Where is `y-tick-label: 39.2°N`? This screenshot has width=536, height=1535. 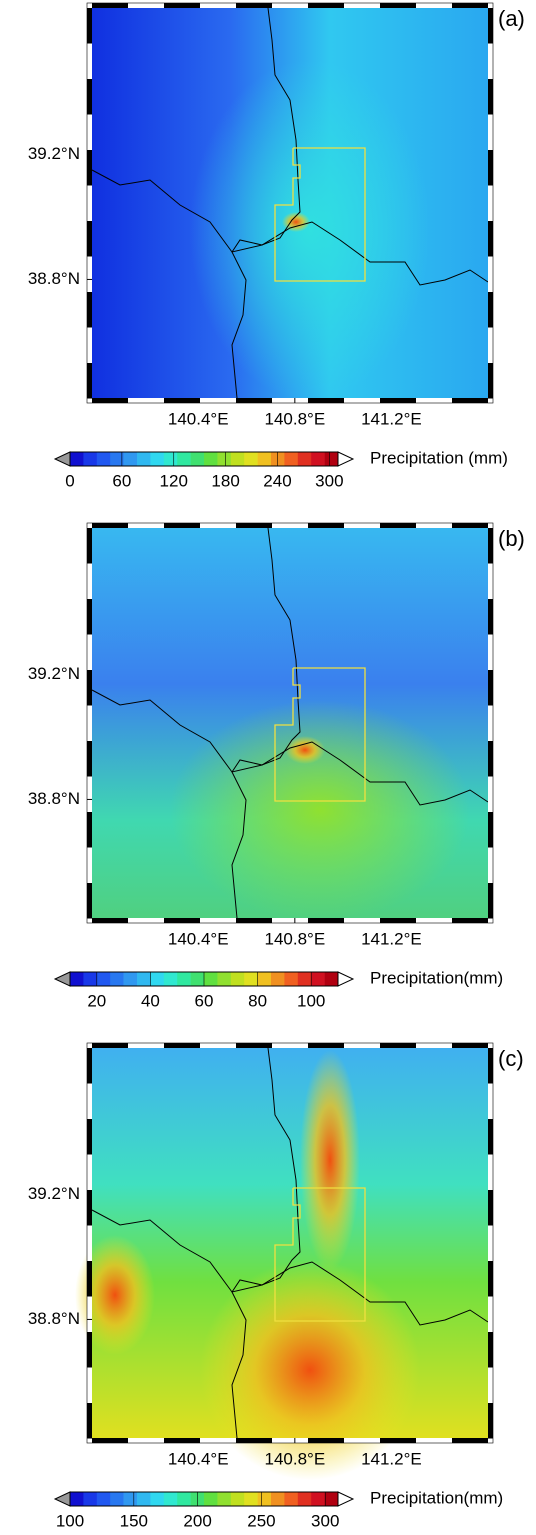 y-tick-label: 39.2°N is located at coordinates (54, 673).